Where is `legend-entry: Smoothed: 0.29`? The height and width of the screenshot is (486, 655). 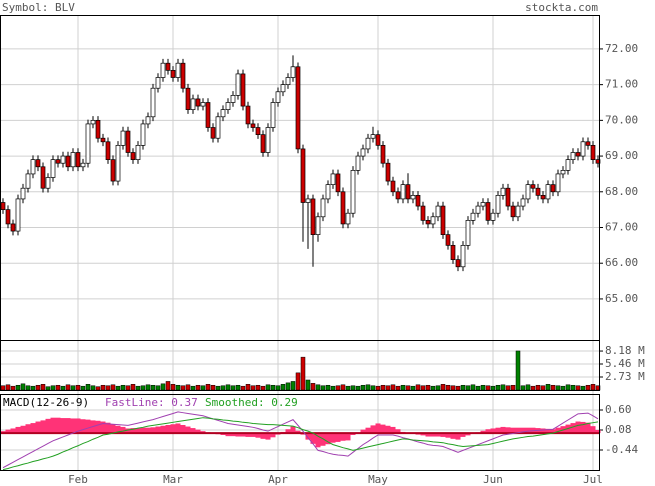
legend-entry: Smoothed: 0.29 is located at coordinates (251, 402).